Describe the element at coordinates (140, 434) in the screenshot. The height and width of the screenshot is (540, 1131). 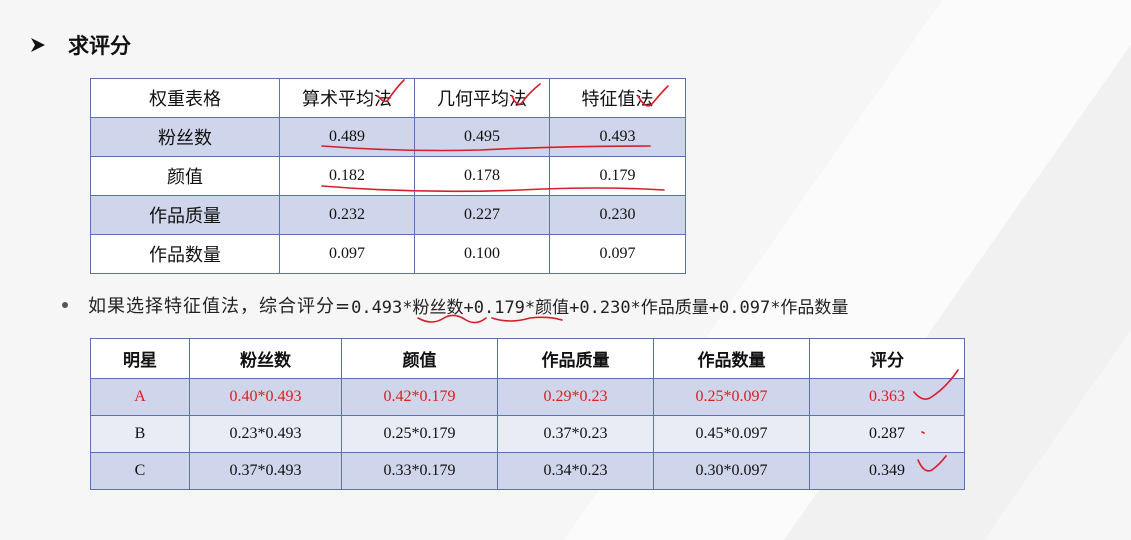
I see `star-name: B` at that location.